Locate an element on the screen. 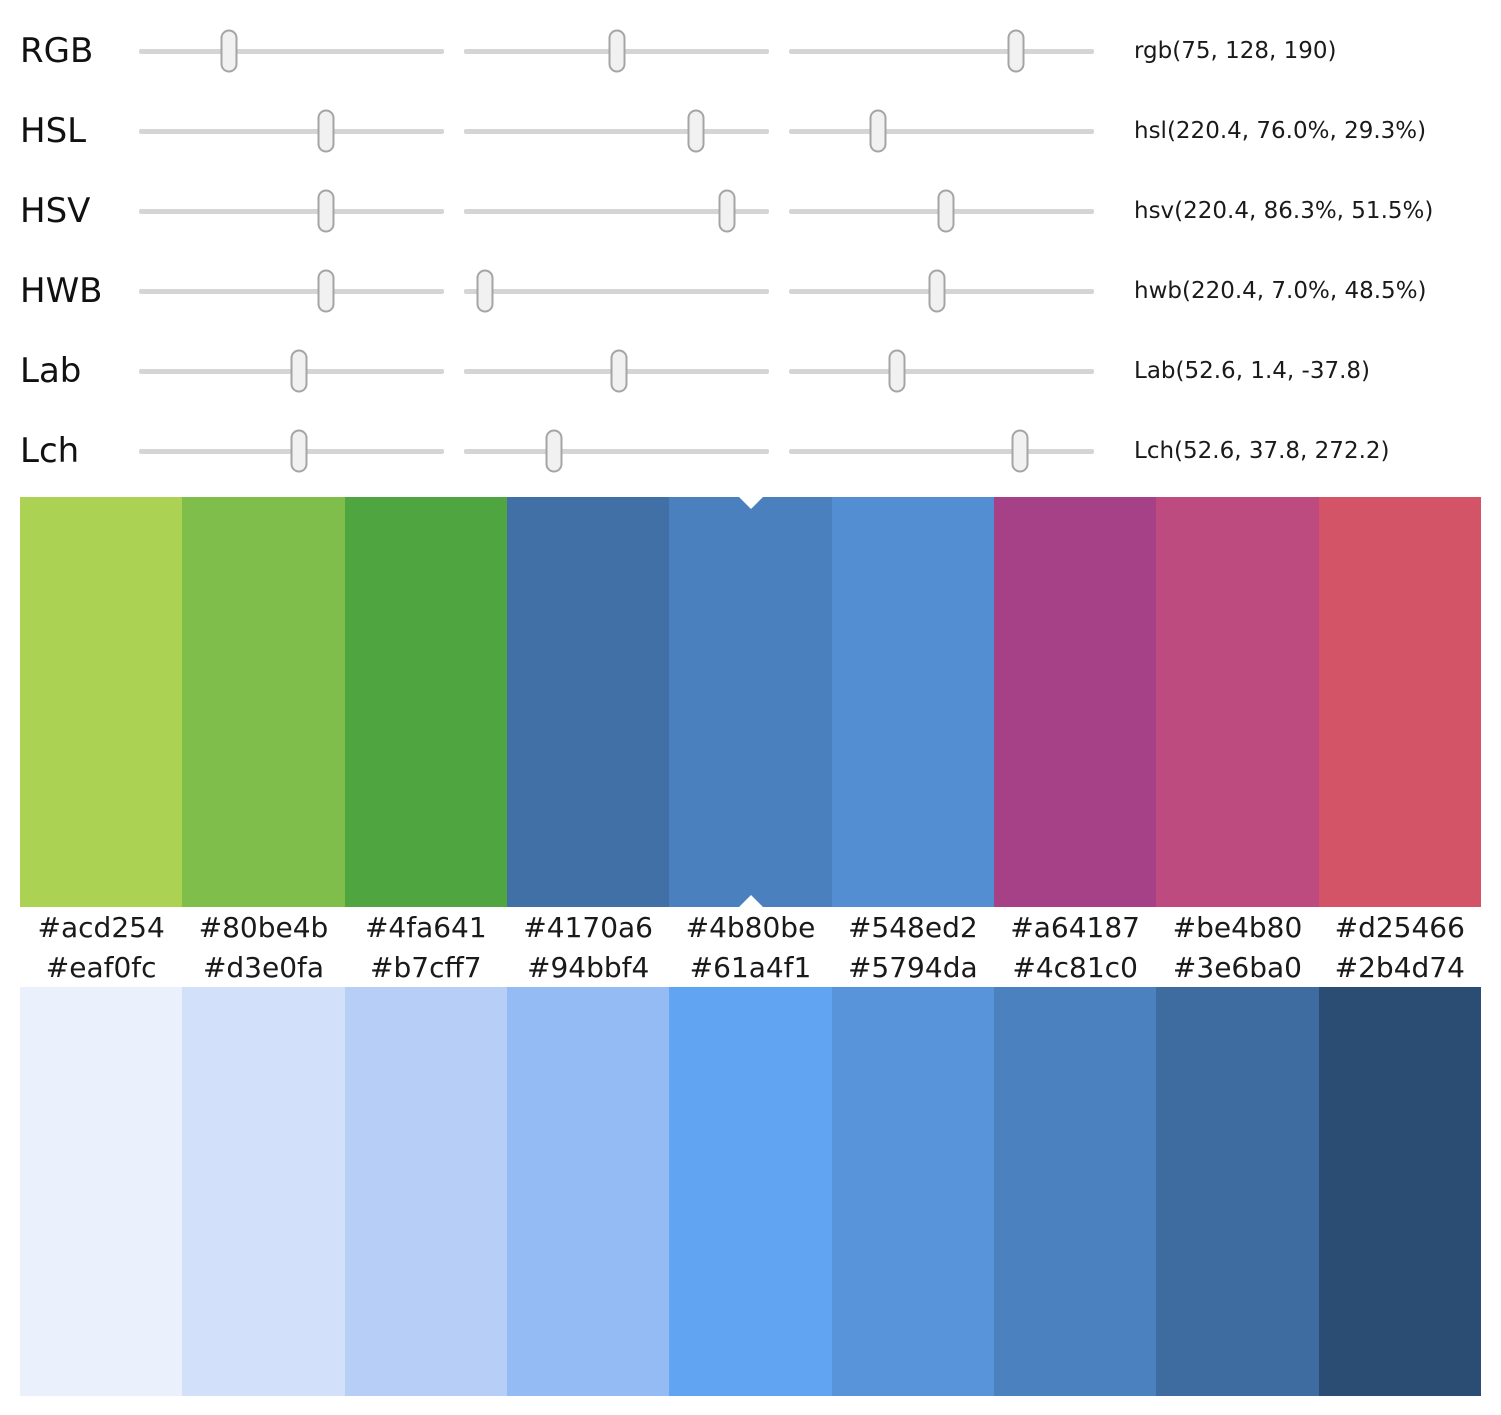 The height and width of the screenshot is (1415, 1501). hex-label: #61a4f1 is located at coordinates (750, 967).